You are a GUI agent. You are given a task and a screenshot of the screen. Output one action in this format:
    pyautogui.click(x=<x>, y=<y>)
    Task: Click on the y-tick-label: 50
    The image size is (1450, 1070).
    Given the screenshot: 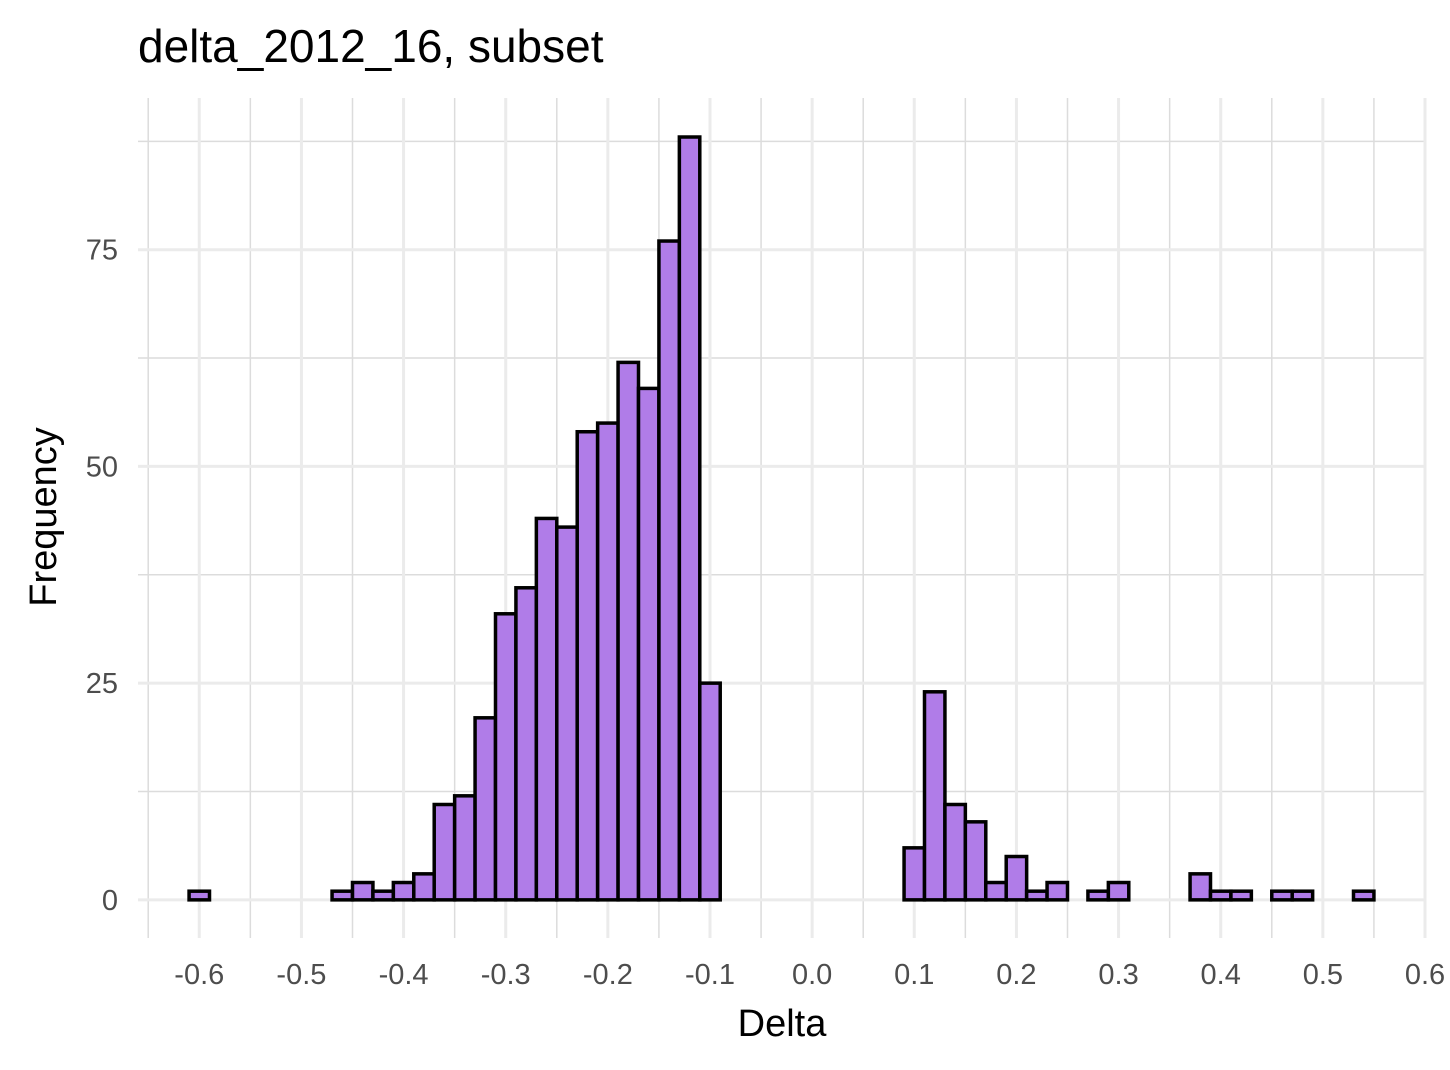 What is the action you would take?
    pyautogui.click(x=102, y=467)
    